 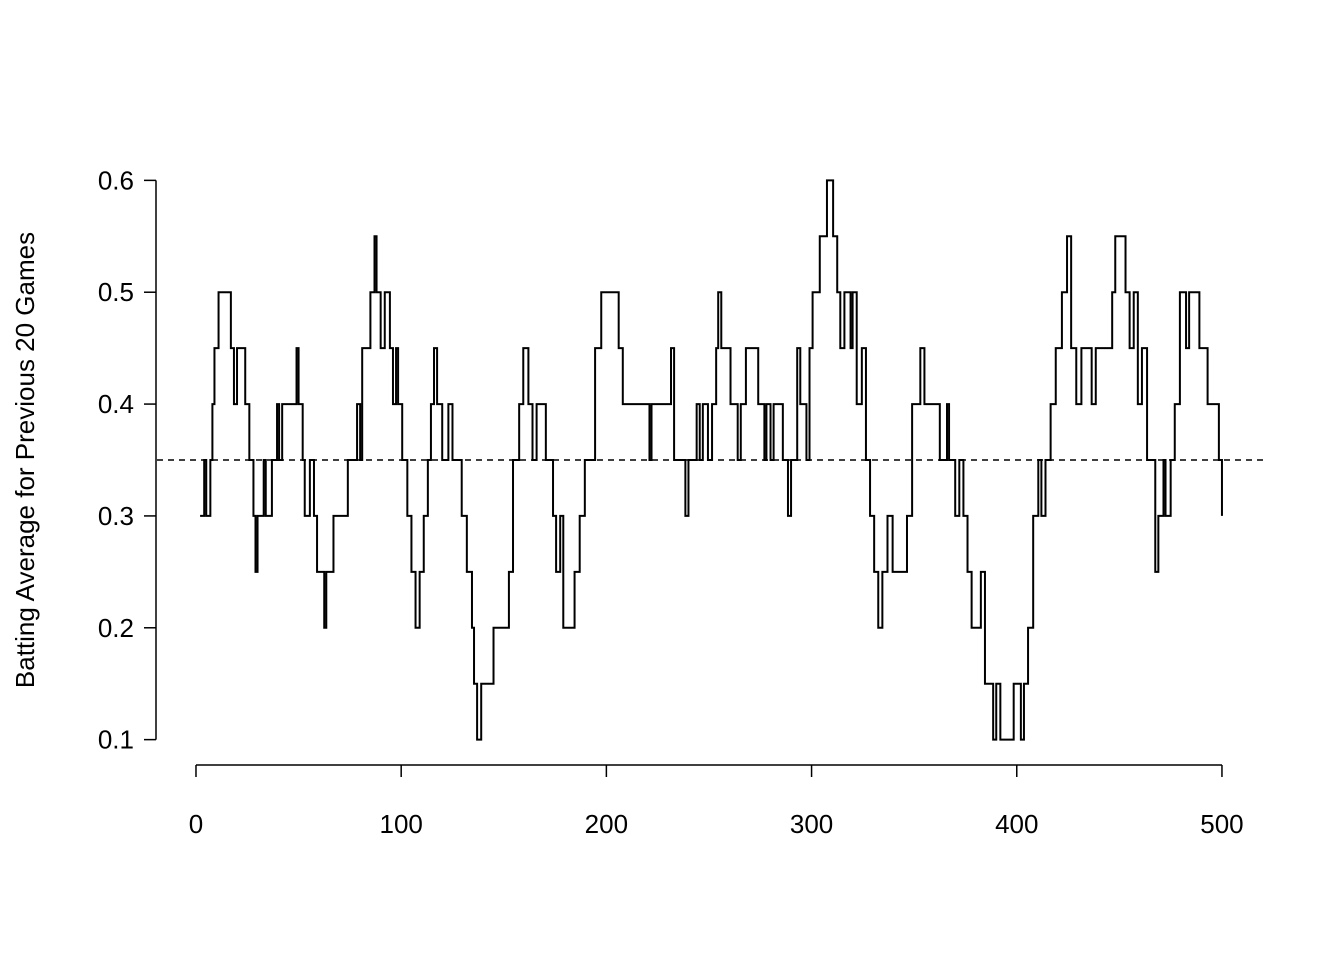 I want to click on y-tick-label: 0.2, so click(x=116, y=628).